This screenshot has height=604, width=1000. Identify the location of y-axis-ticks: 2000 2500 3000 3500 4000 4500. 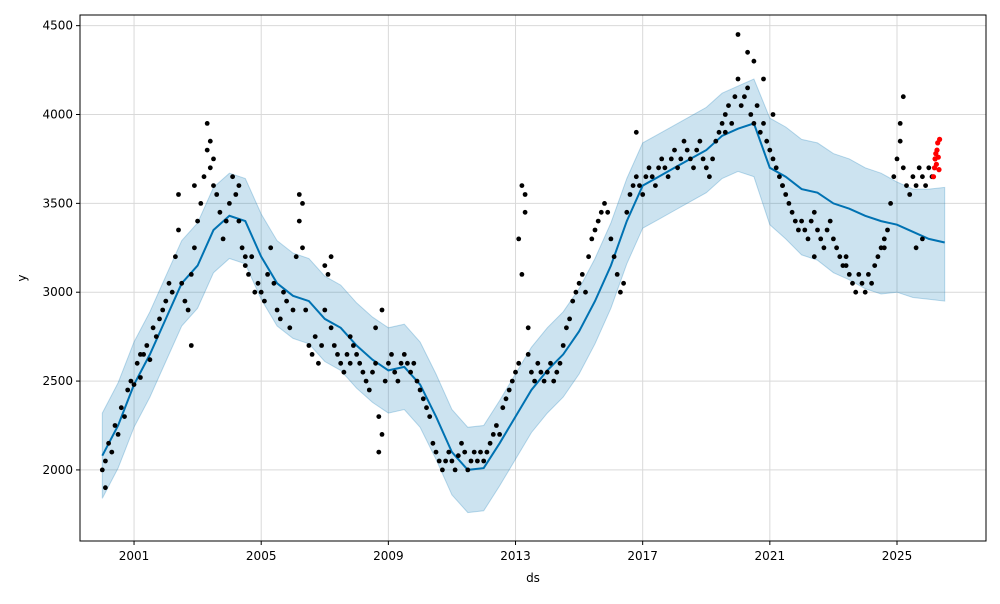
(61, 248).